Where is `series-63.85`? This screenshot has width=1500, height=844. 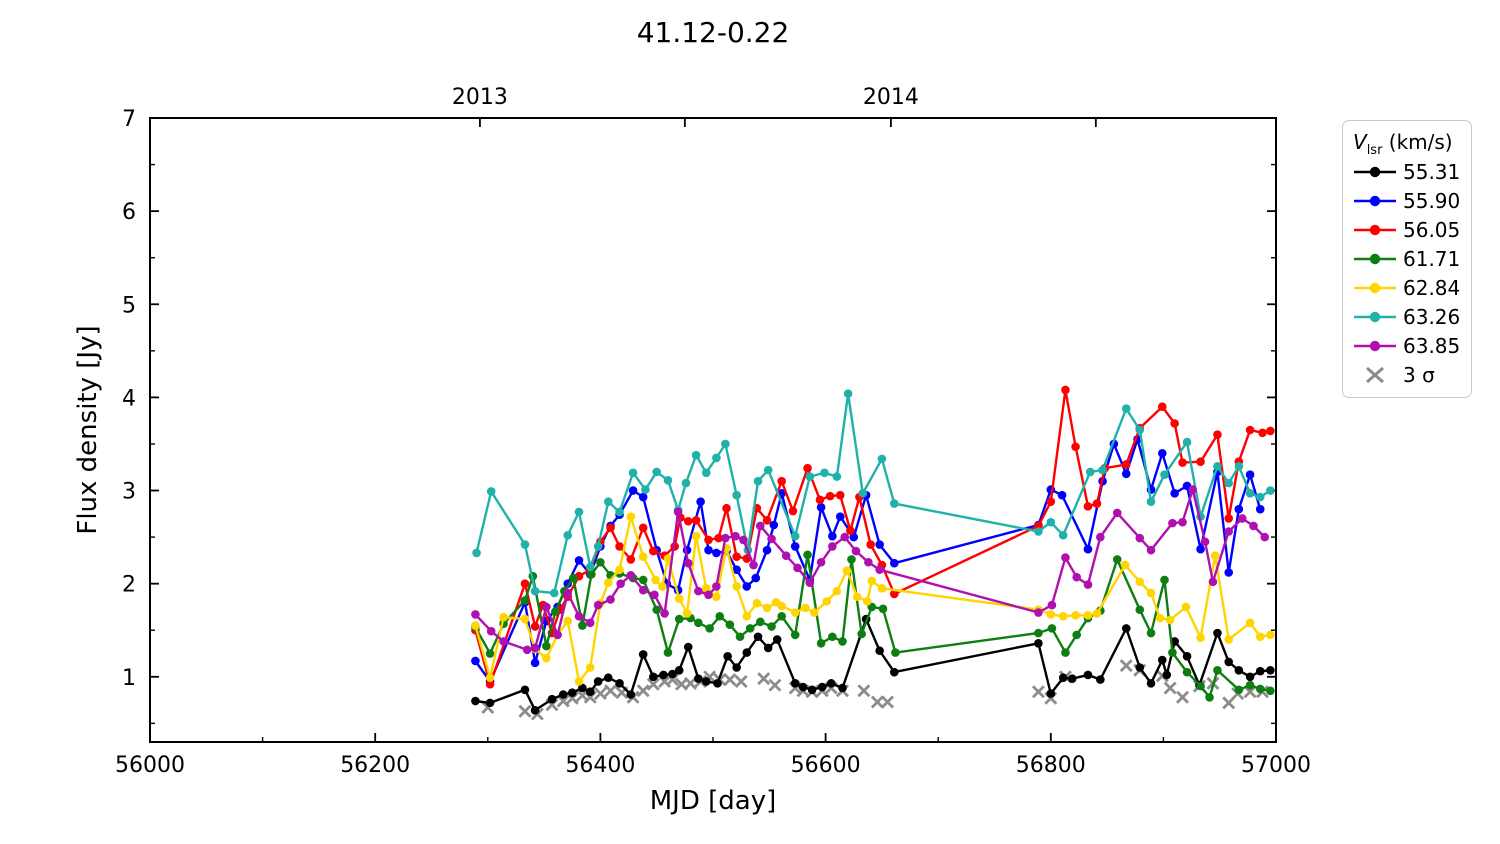 series-63.85 is located at coordinates (870, 570).